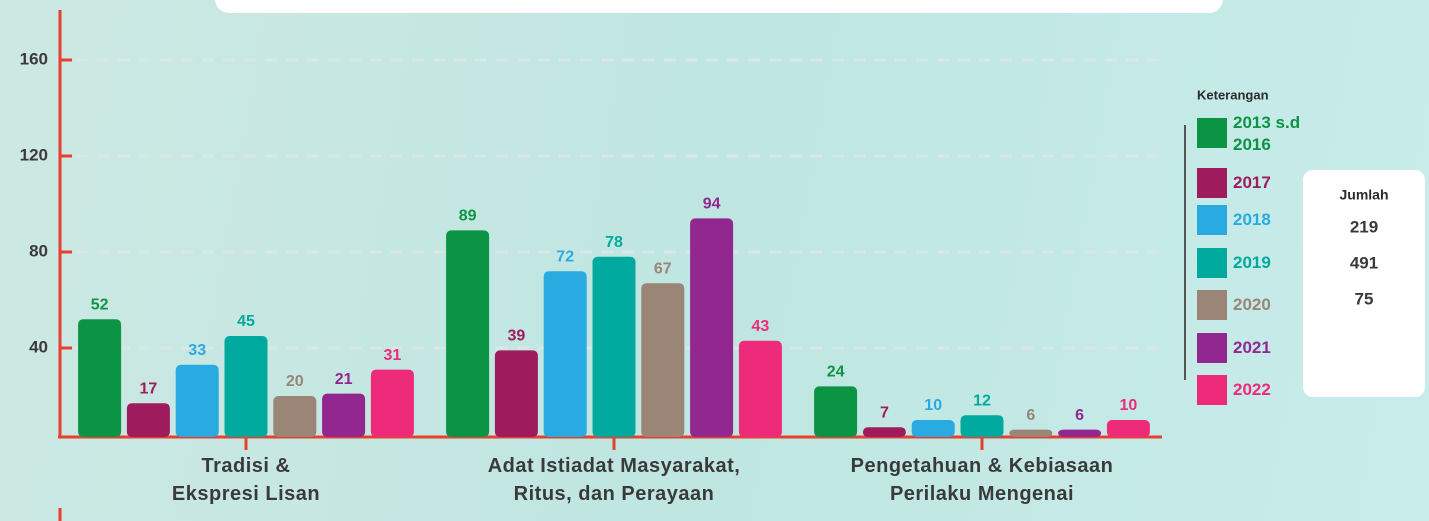  What do you see at coordinates (565, 256) in the screenshot?
I see `data-label: 72` at bounding box center [565, 256].